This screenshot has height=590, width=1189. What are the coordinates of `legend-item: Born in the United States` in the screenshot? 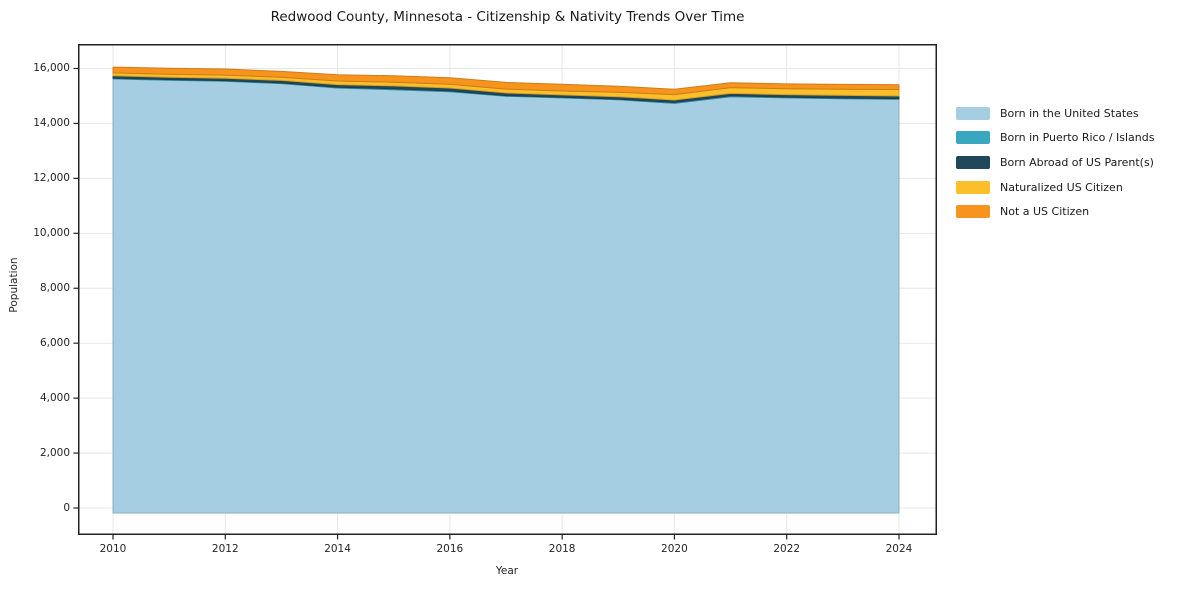 It's located at (1055, 113).